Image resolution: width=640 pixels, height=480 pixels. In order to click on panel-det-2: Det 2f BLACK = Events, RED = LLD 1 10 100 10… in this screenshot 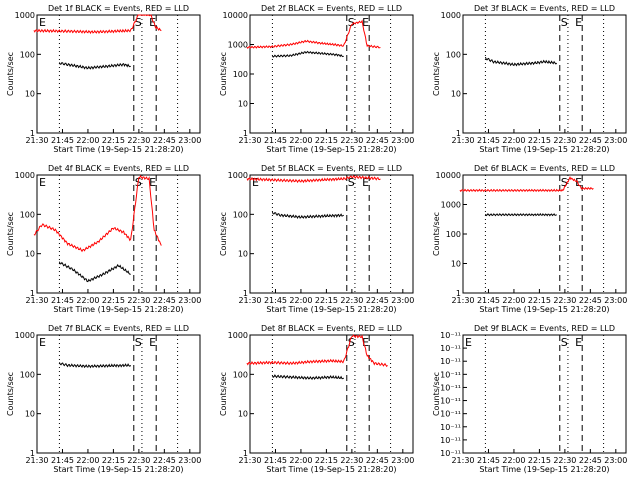, I will do `click(316, 79)`.